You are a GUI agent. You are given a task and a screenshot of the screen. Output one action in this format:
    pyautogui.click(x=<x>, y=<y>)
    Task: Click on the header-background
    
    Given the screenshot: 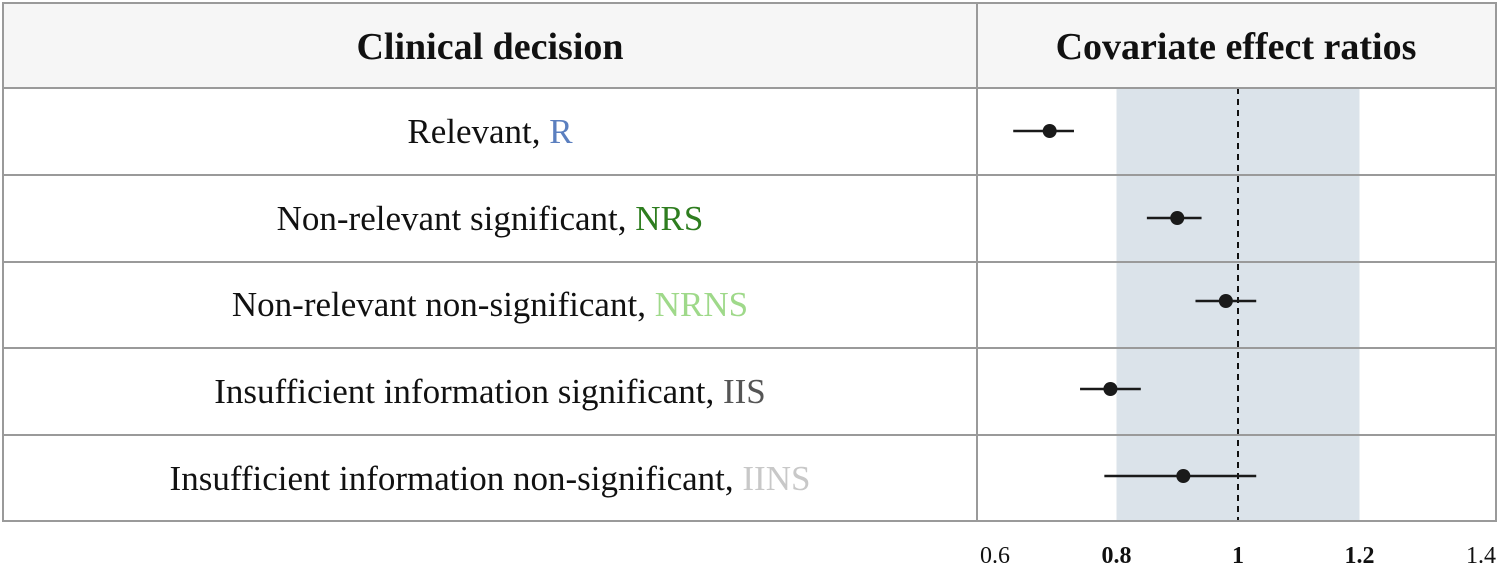 What is the action you would take?
    pyautogui.click(x=749, y=45)
    